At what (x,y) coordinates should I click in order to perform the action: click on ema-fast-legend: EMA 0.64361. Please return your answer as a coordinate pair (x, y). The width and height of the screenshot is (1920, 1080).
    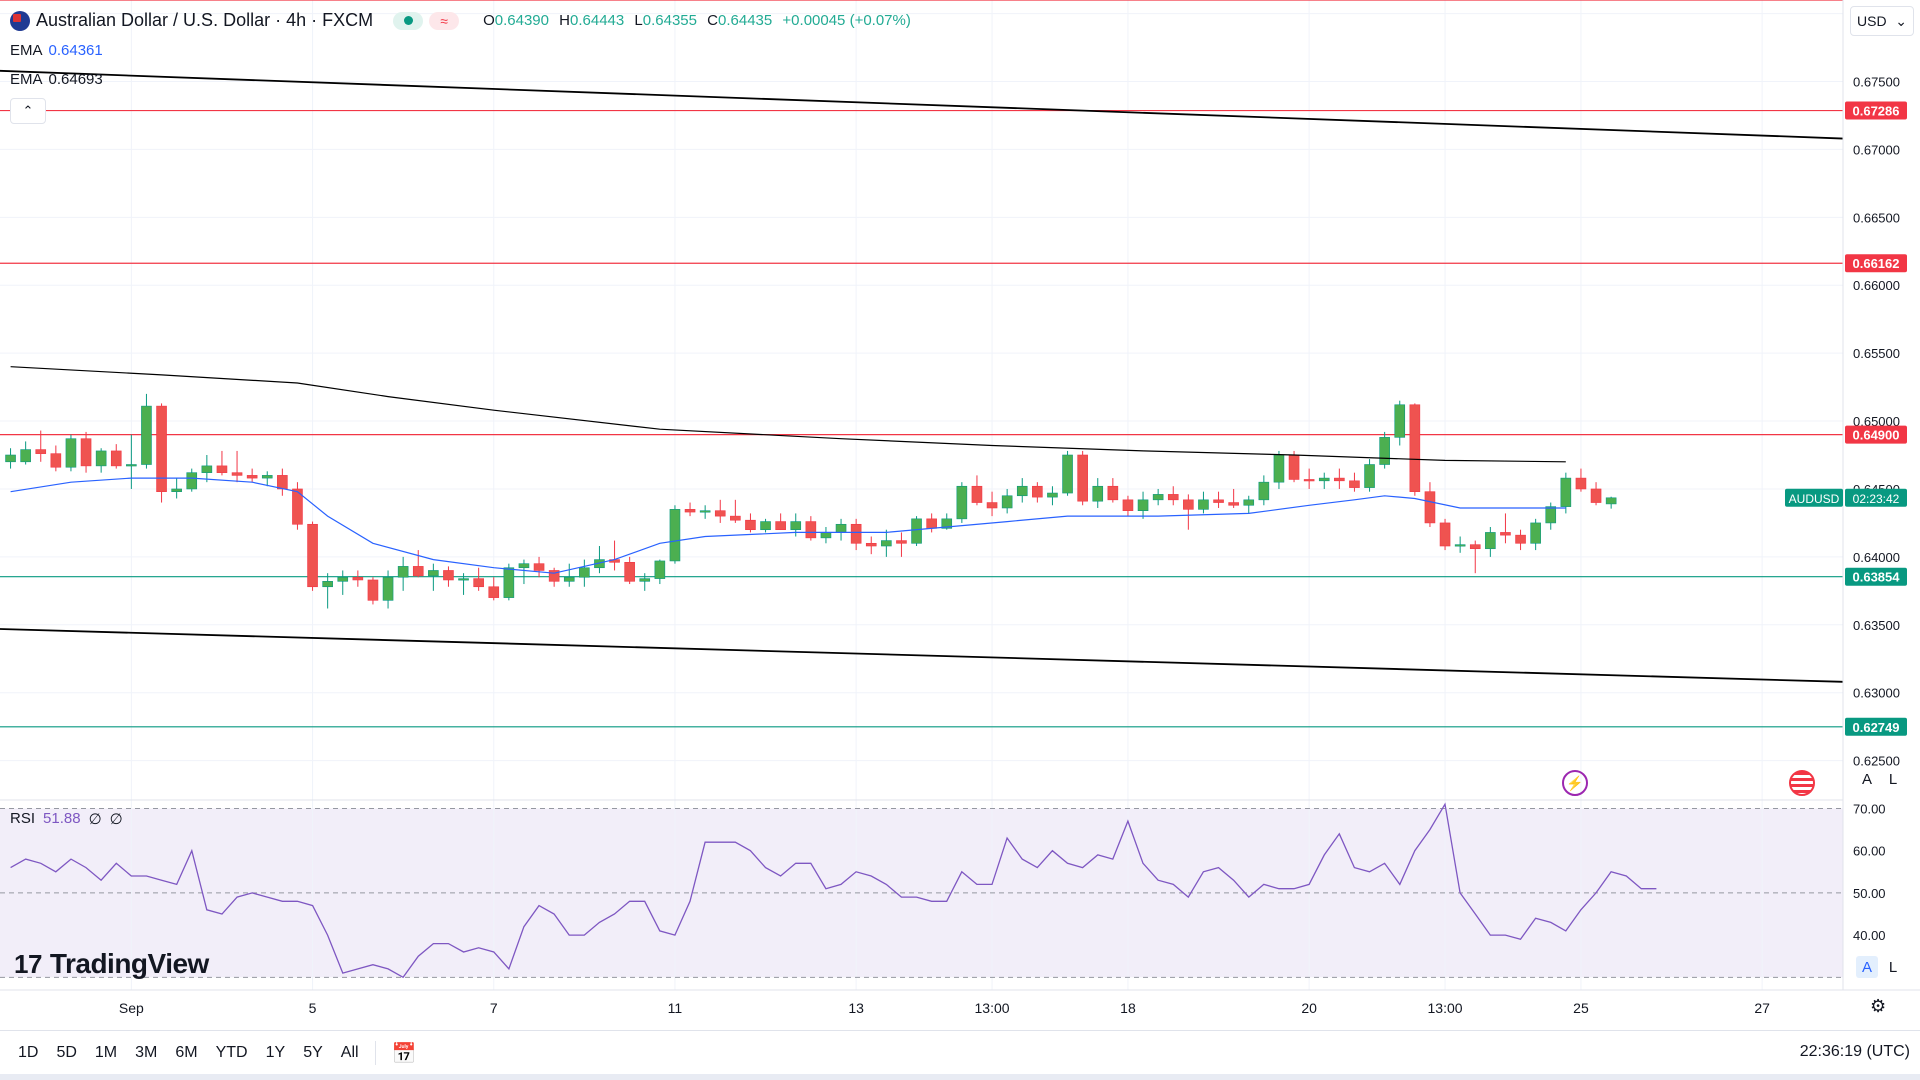
    Looking at the image, I should click on (56, 50).